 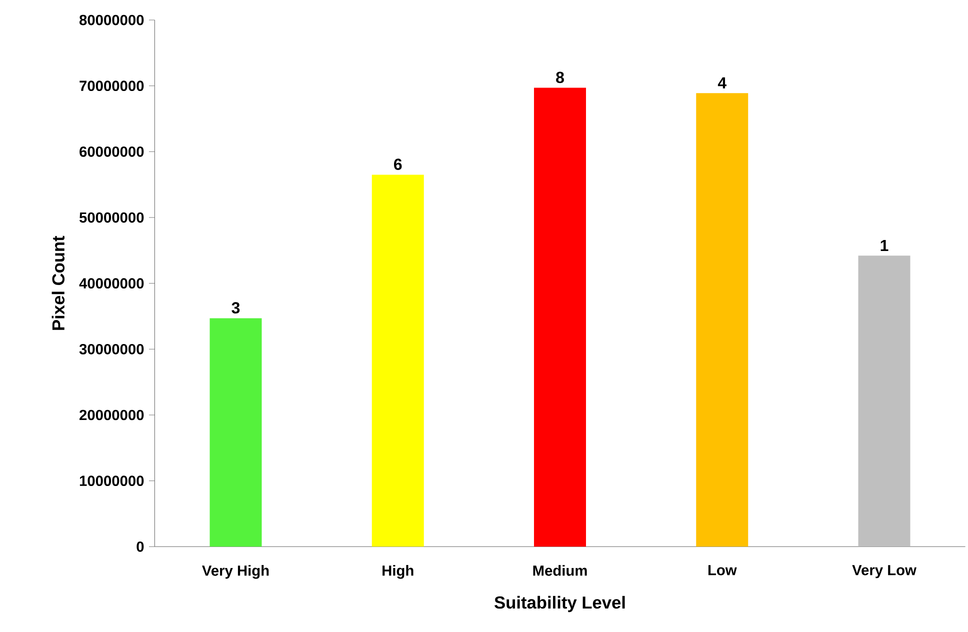 I want to click on y-tick-label: 30000000, so click(x=111, y=349).